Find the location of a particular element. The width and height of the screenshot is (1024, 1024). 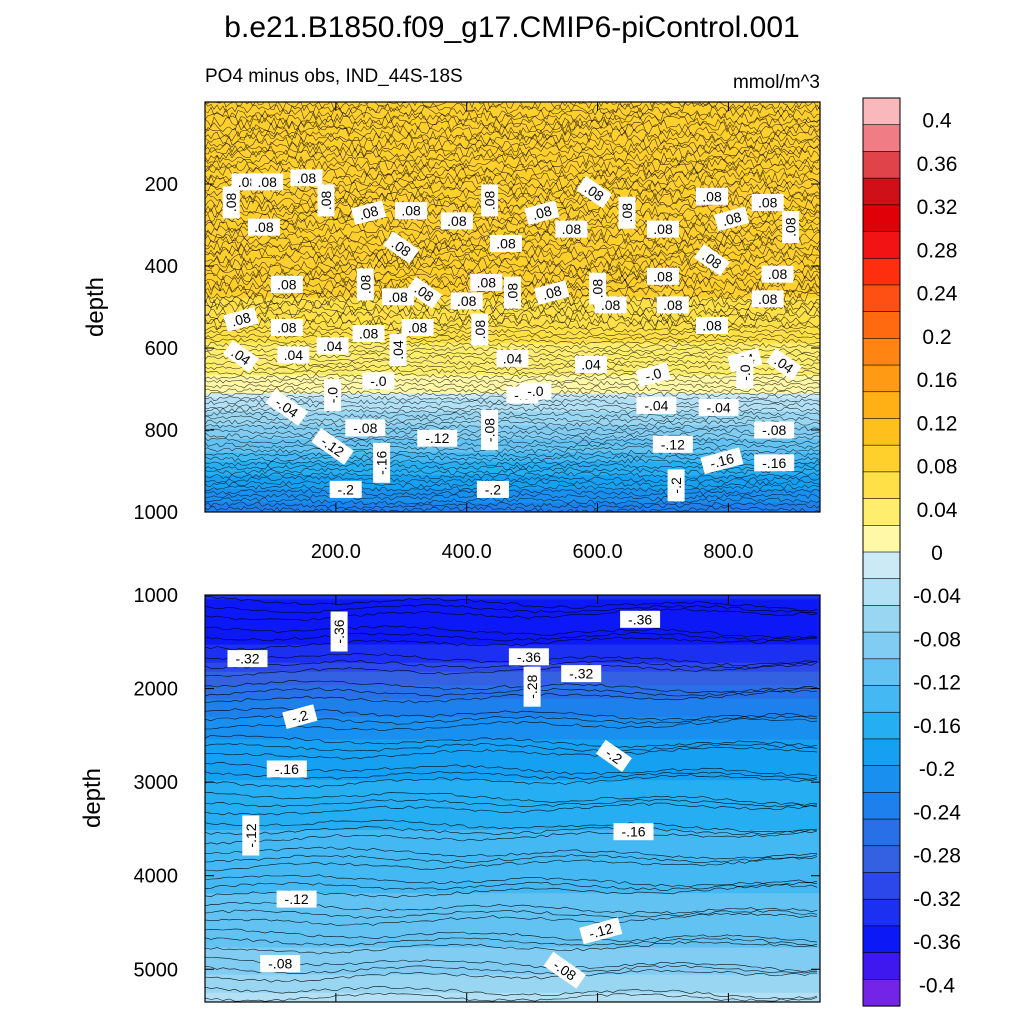

svg-text: -.0 is located at coordinates (333, 395).